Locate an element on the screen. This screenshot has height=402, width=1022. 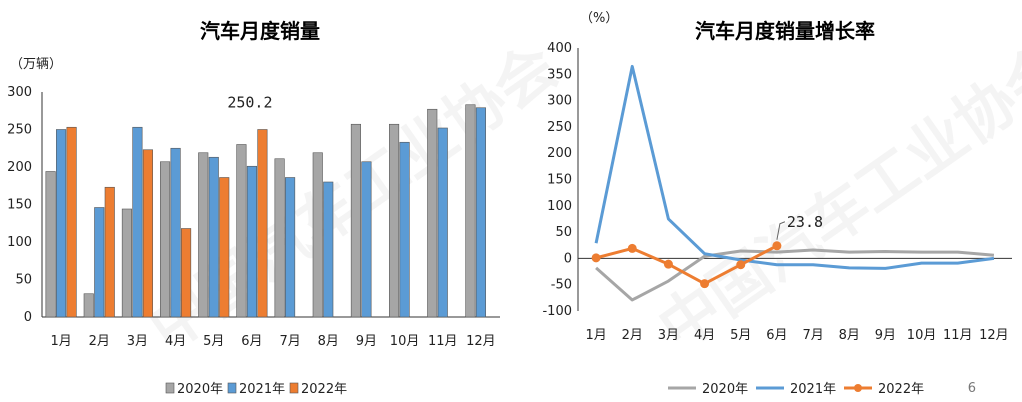
bar-2021年-3月 is located at coordinates (137, 222).